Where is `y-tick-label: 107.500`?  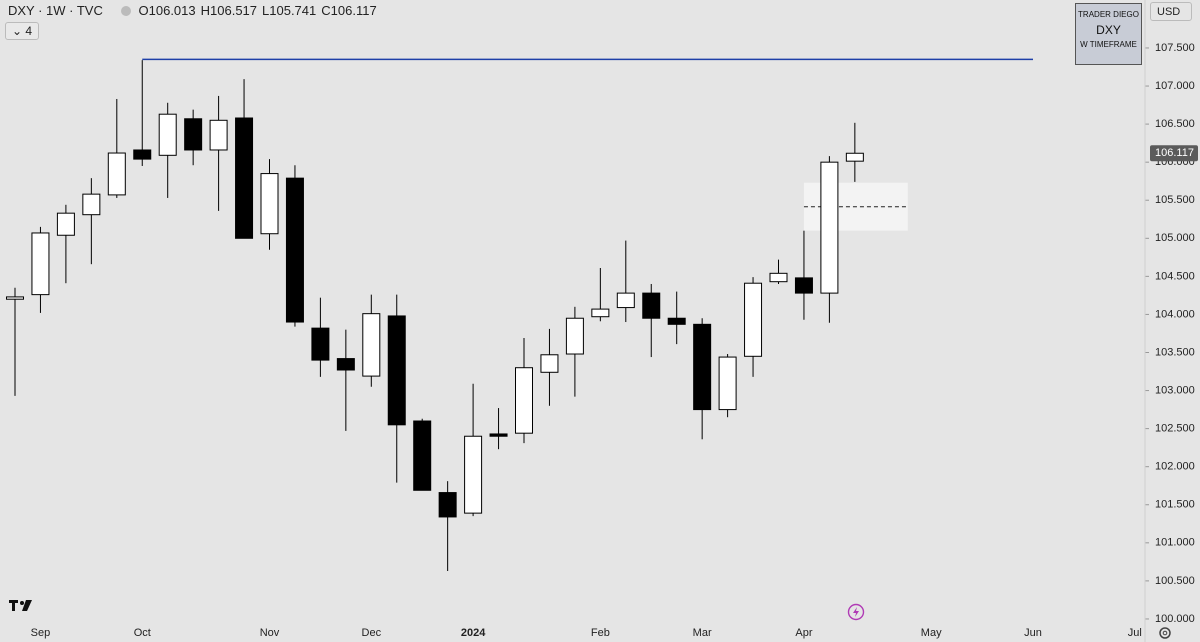
y-tick-label: 107.500 is located at coordinates (1175, 48).